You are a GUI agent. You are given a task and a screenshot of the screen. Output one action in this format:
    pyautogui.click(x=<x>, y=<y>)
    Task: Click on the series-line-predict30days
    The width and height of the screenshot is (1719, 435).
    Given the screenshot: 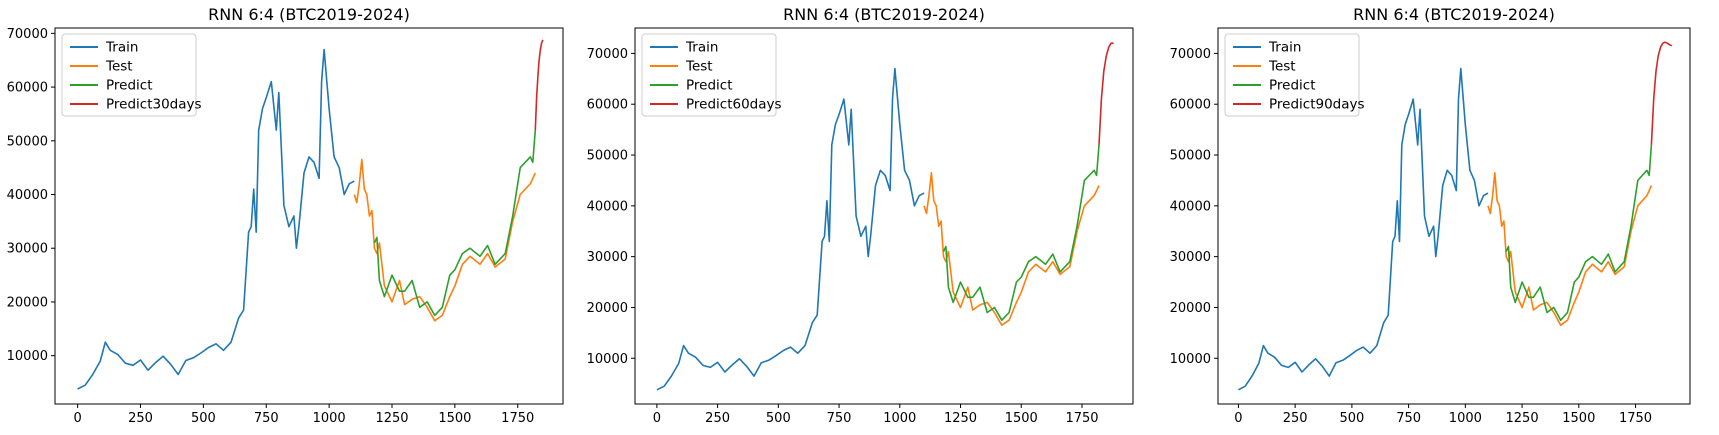 What is the action you would take?
    pyautogui.click(x=539, y=85)
    